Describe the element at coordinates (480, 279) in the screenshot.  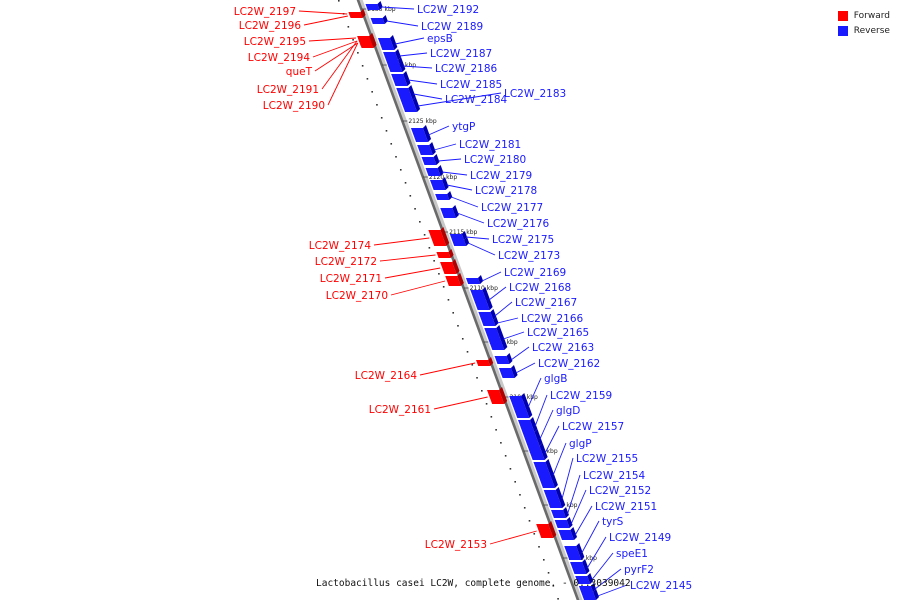
I see `gene-LC2W_2169-side` at that location.